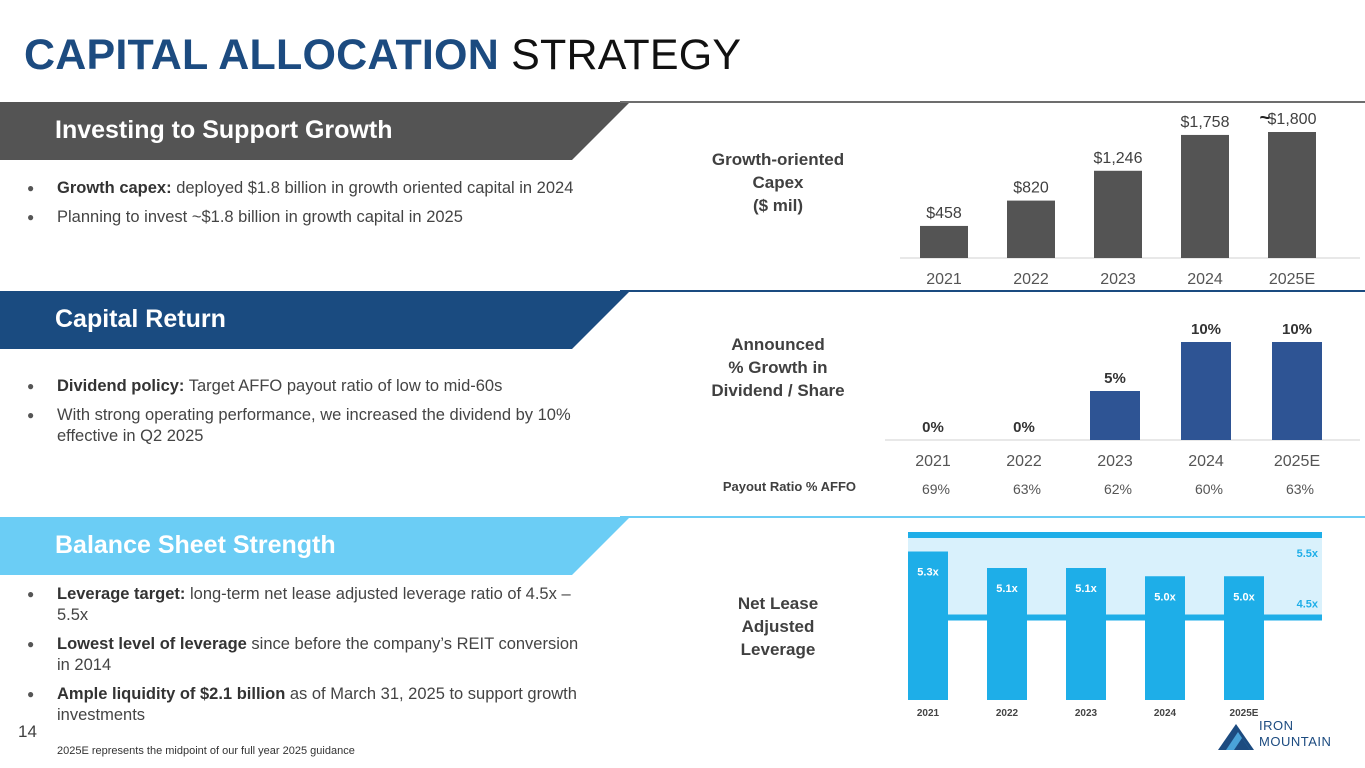  What do you see at coordinates (1118, 489) in the screenshot?
I see `payout-ratio-value: 62%` at bounding box center [1118, 489].